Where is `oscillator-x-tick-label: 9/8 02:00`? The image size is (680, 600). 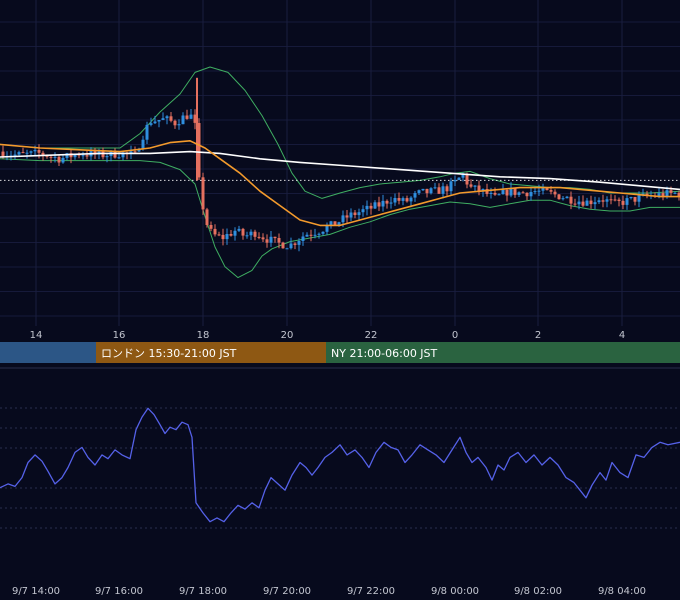
oscillator-x-tick-label: 9/8 02:00 is located at coordinates (538, 591).